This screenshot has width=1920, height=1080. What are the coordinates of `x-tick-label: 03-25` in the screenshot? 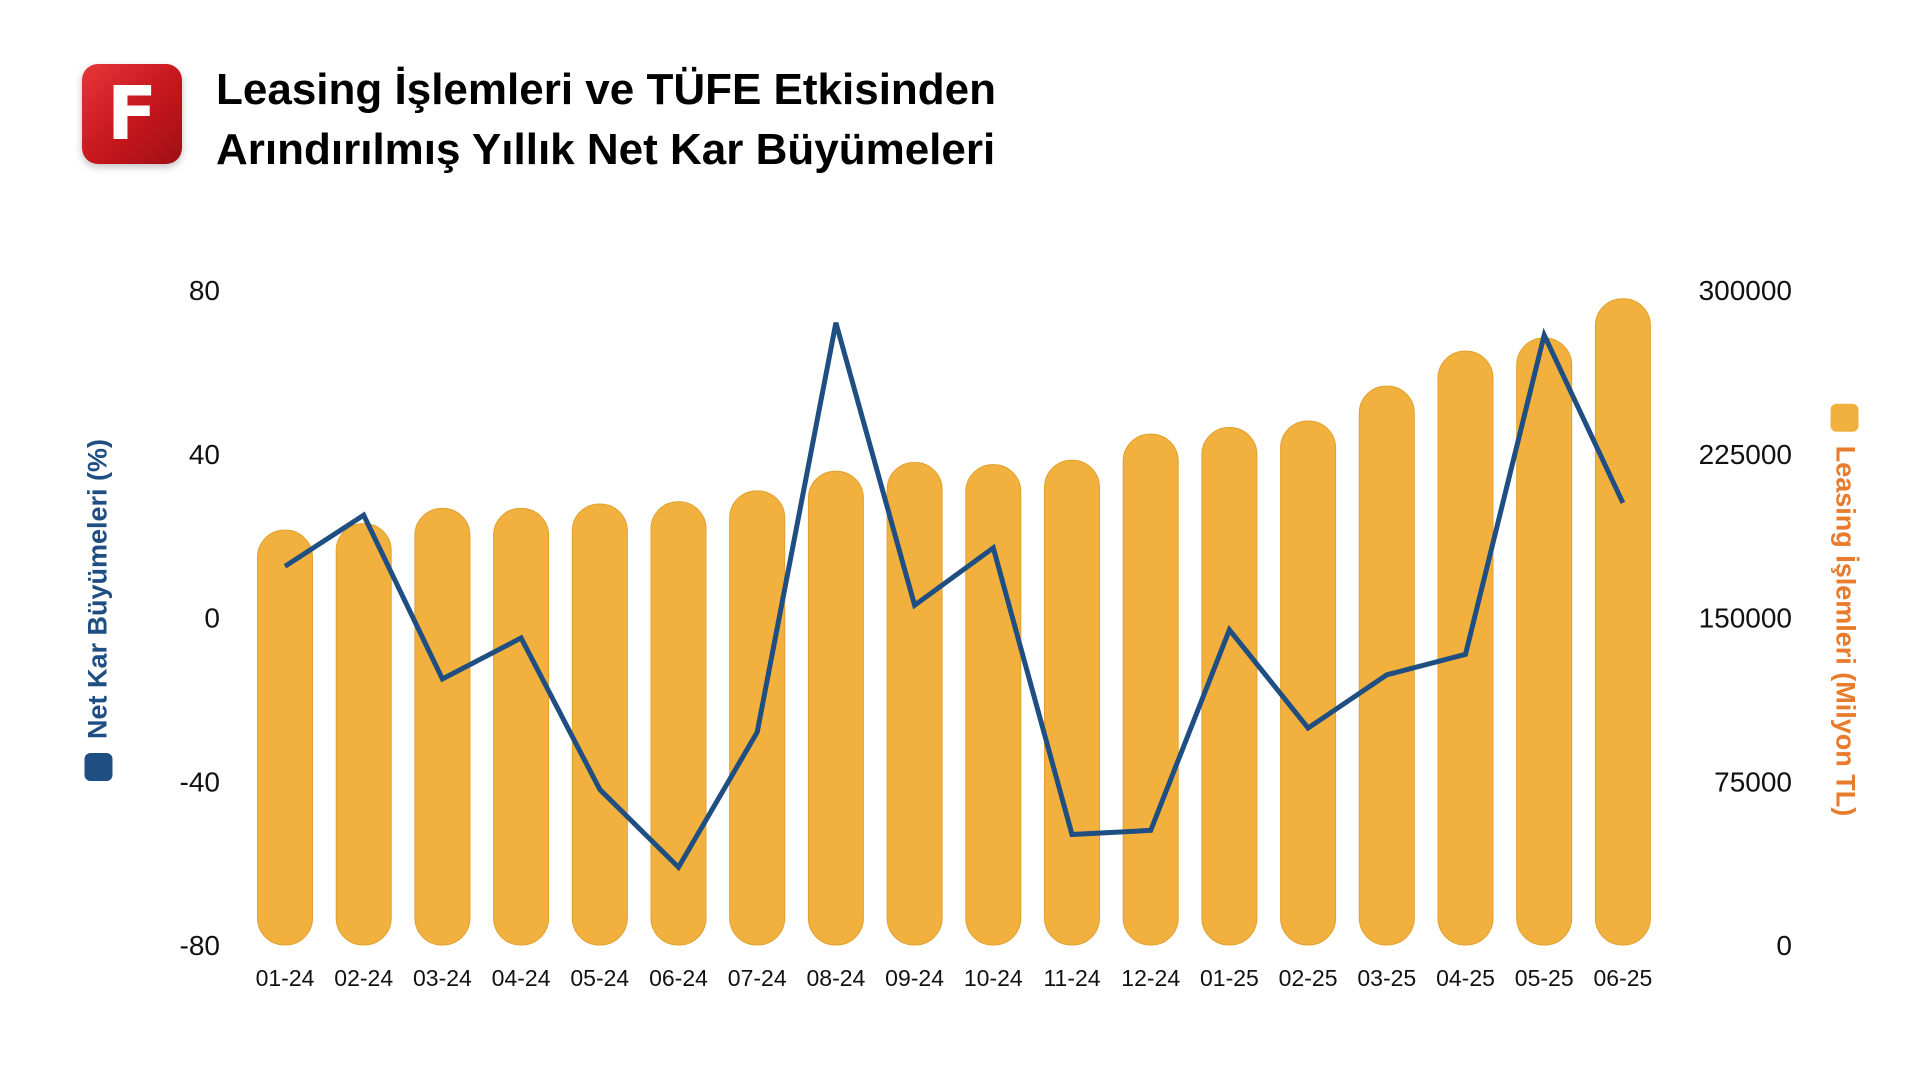 It's located at (1386, 978).